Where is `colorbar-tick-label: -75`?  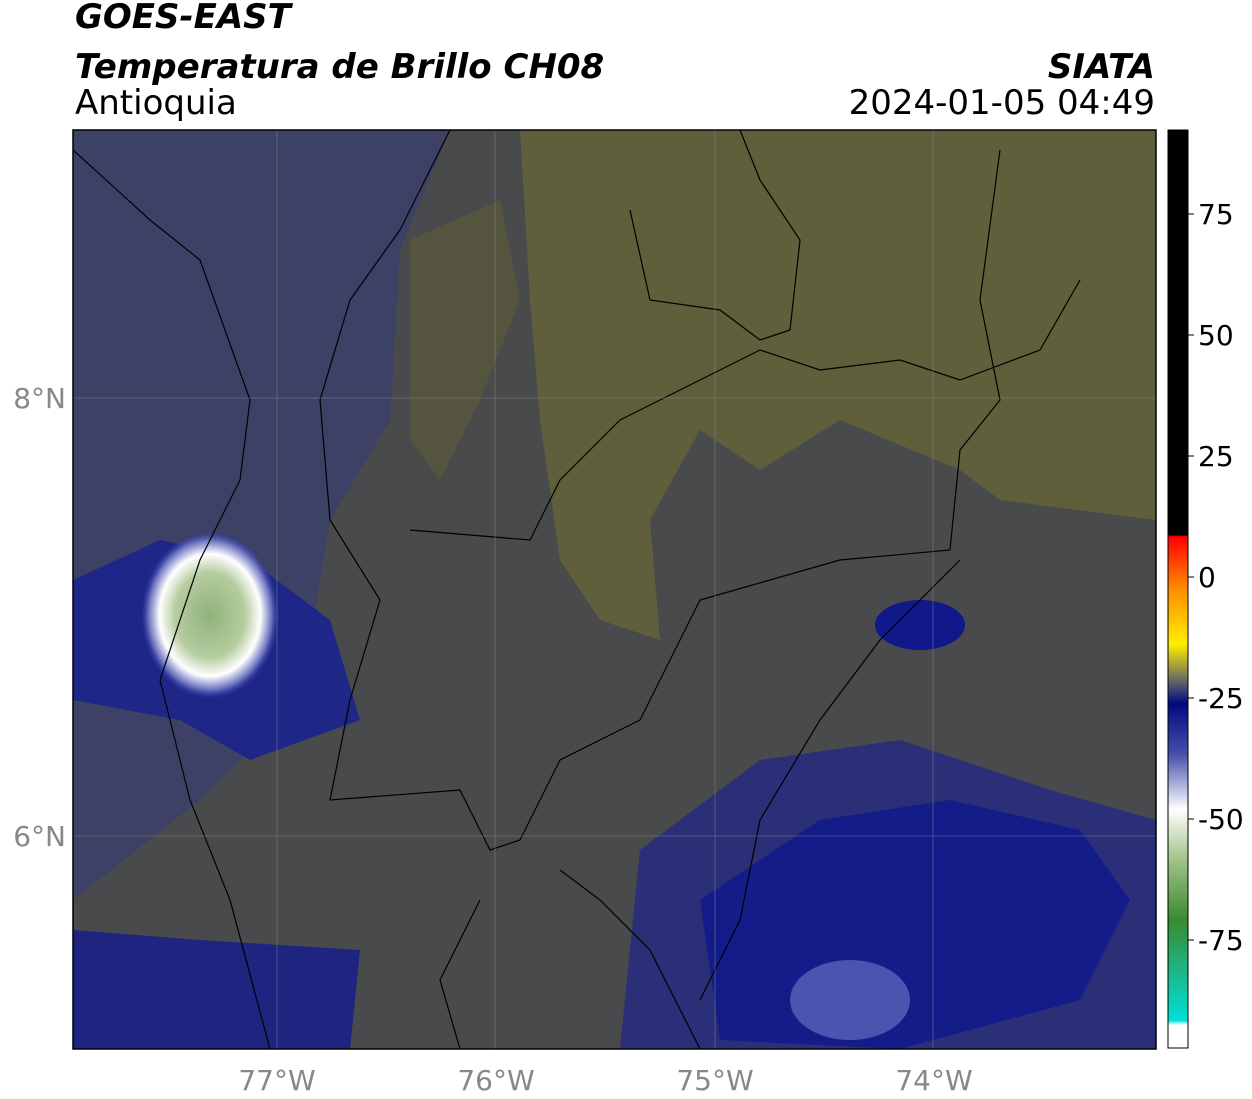 colorbar-tick-label: -75 is located at coordinates (1221, 940).